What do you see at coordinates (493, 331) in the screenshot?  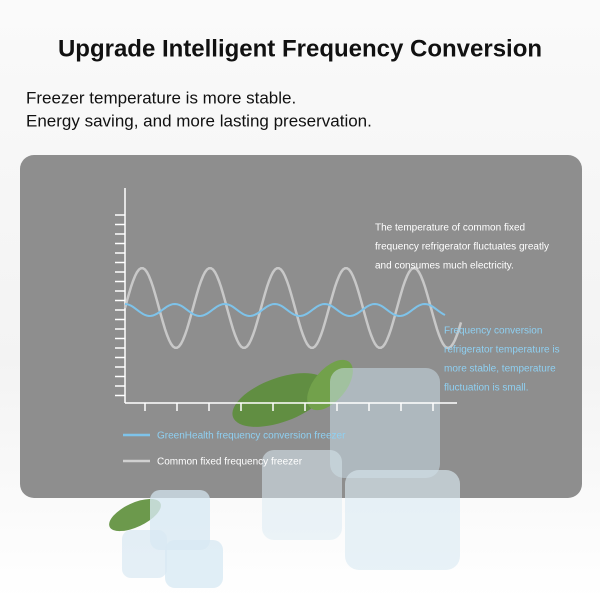 I see `annotation: Frequency conversion` at bounding box center [493, 331].